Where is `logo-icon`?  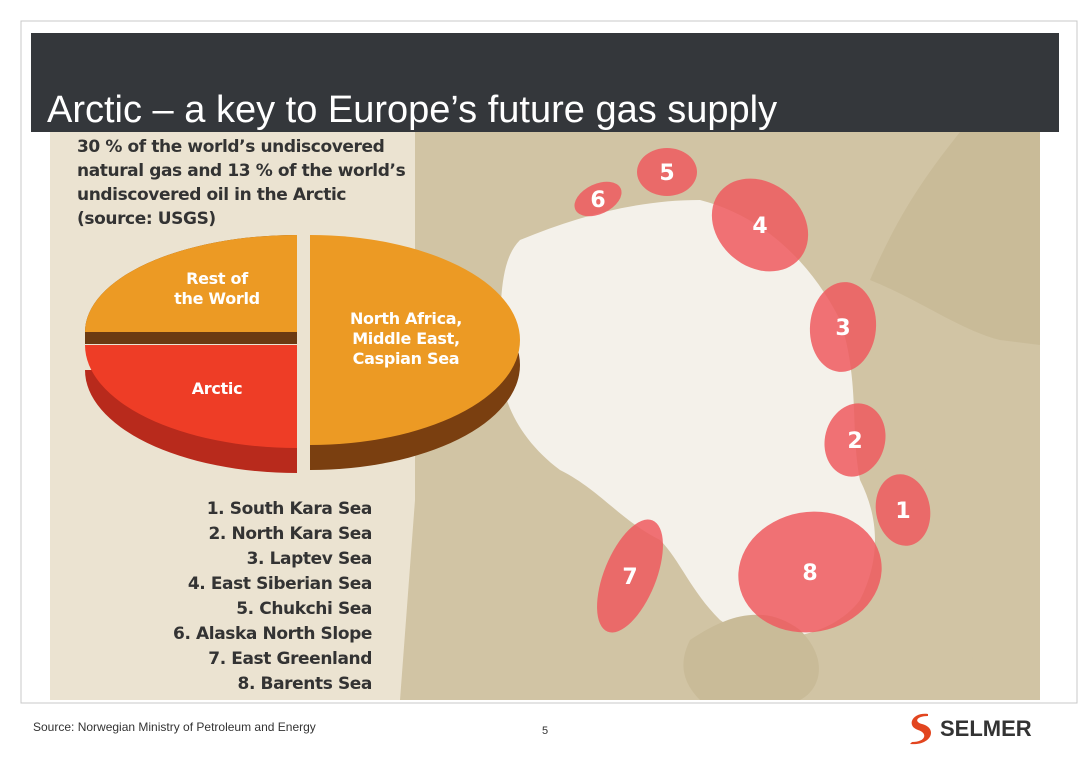 logo-icon is located at coordinates (921, 729).